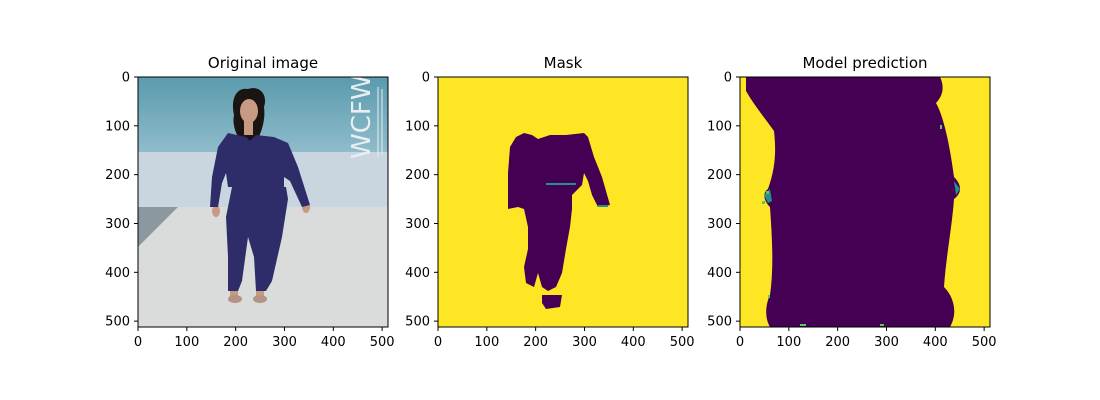 This screenshot has height=400, width=1100. I want to click on image-watermark: WCFW, so click(362, 116).